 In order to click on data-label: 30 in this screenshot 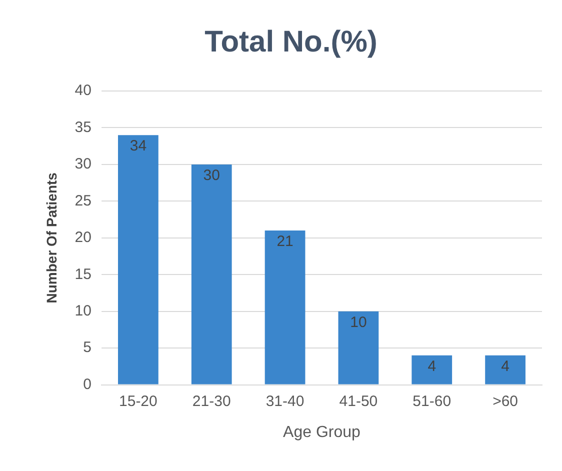, I will do `click(211, 175)`.